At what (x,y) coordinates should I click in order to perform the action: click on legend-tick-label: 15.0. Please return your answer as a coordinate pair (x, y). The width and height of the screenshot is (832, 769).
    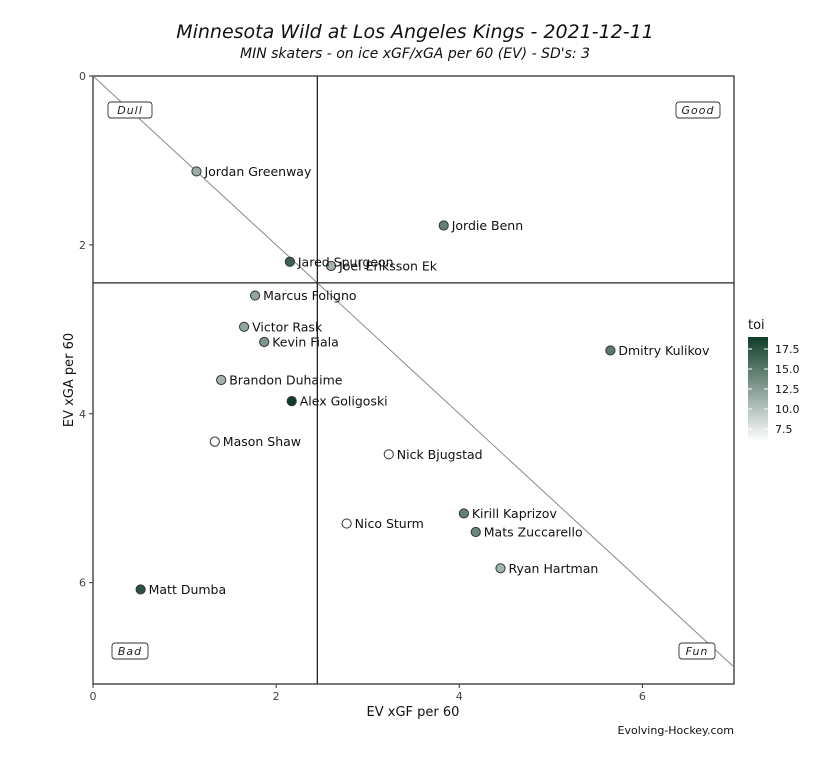
    Looking at the image, I should click on (787, 369).